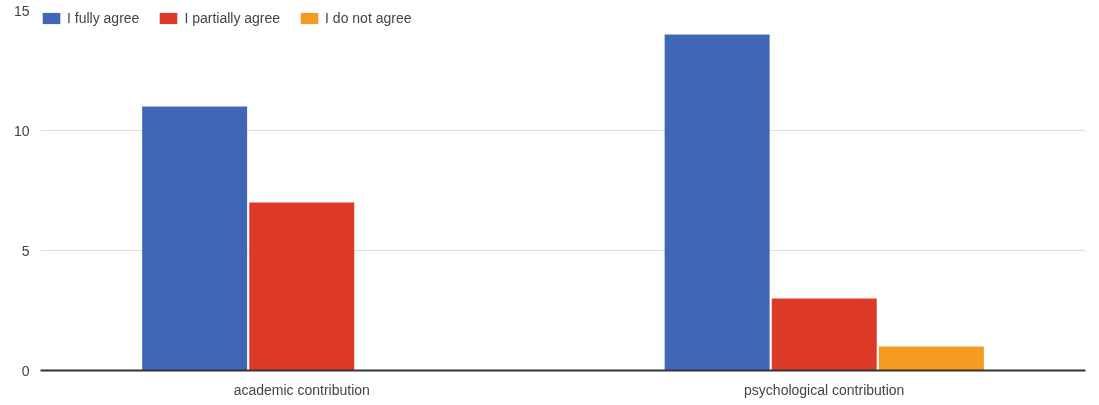 The image size is (1099, 405). What do you see at coordinates (25, 250) in the screenshot?
I see `y-tick-label: 5` at bounding box center [25, 250].